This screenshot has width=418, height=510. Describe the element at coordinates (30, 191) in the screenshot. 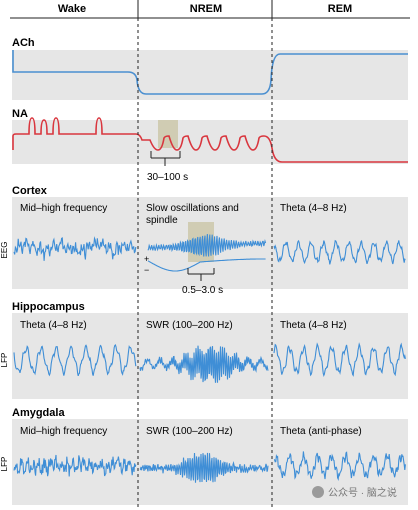

I see `cortex-title: Cortex` at that location.